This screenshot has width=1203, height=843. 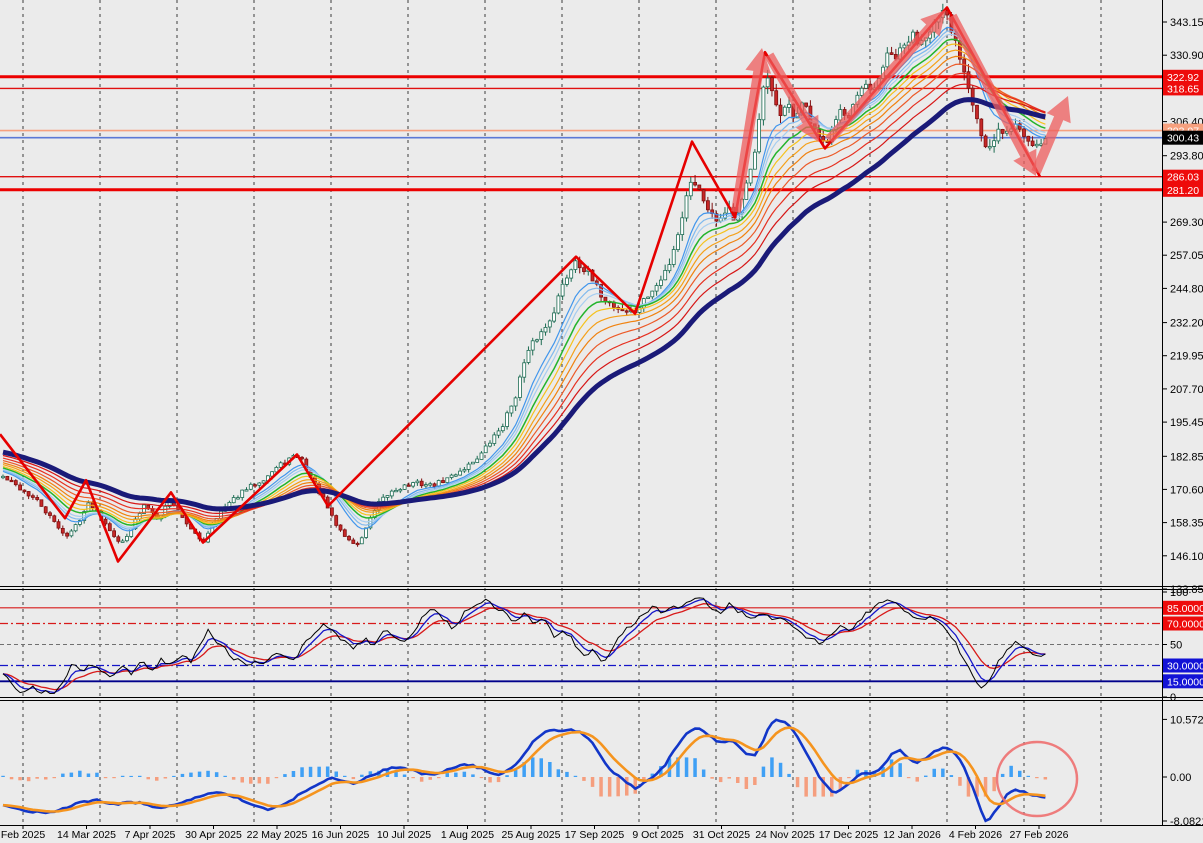 What do you see at coordinates (277, 835) in the screenshot?
I see `date-label: 22 May 2025` at bounding box center [277, 835].